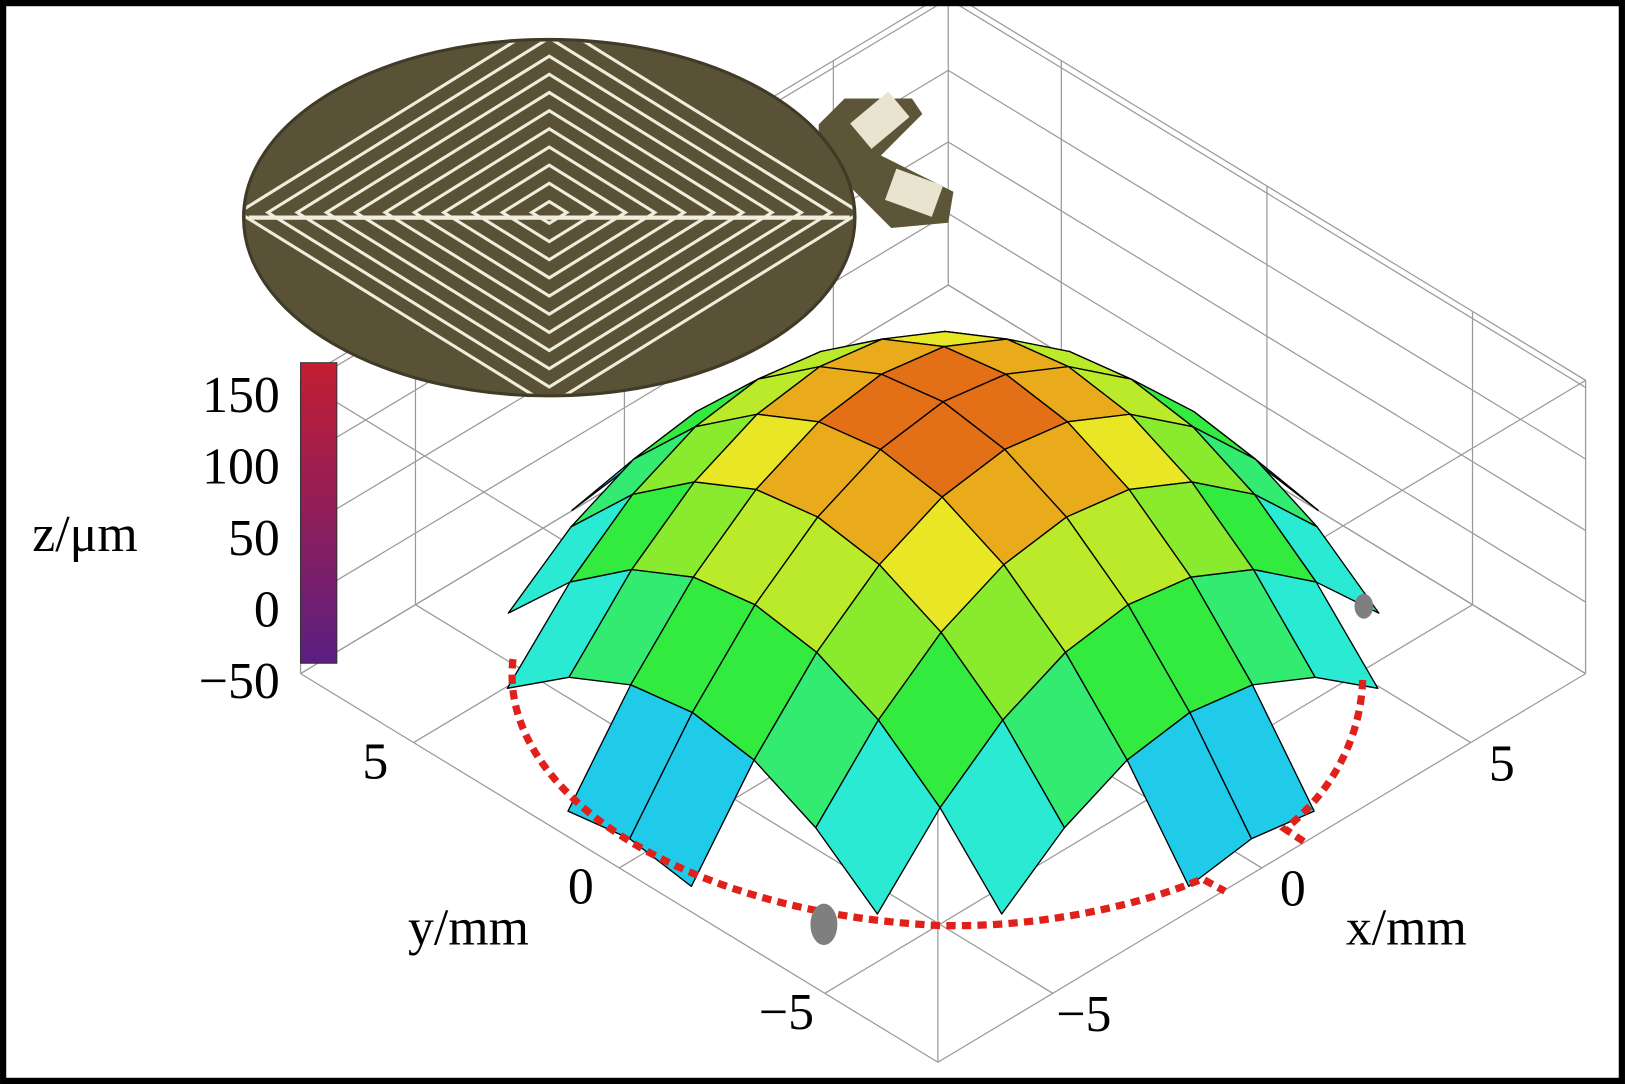 The width and height of the screenshot is (1625, 1084). What do you see at coordinates (1406, 928) in the screenshot?
I see `x-axis-title: x/mm` at bounding box center [1406, 928].